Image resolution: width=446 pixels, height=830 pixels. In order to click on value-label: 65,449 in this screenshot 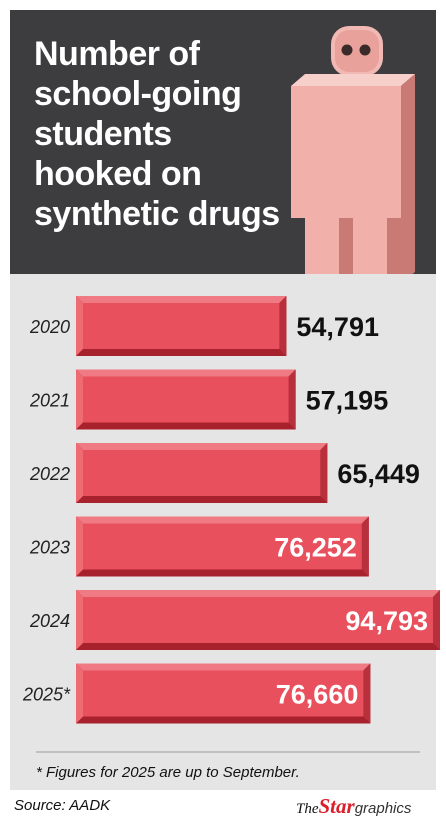, I will do `click(378, 474)`.